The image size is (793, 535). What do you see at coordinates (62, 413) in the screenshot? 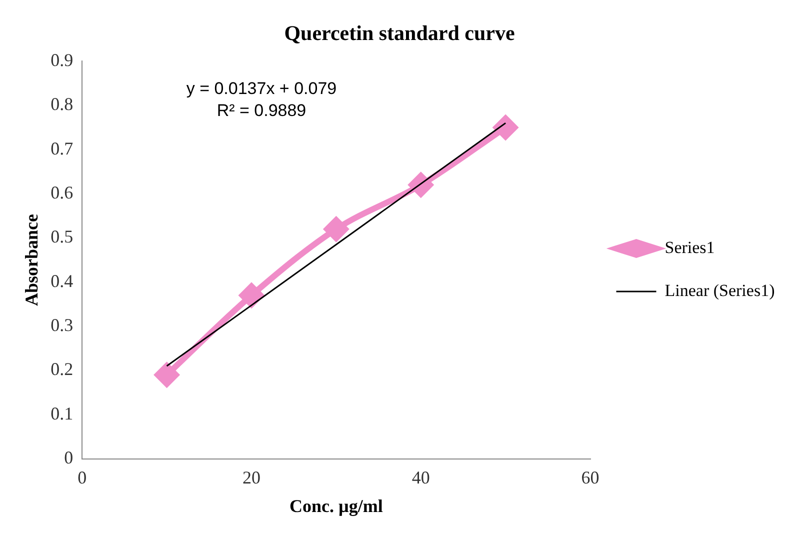
I see `y-tick-label: 0.1` at bounding box center [62, 413].